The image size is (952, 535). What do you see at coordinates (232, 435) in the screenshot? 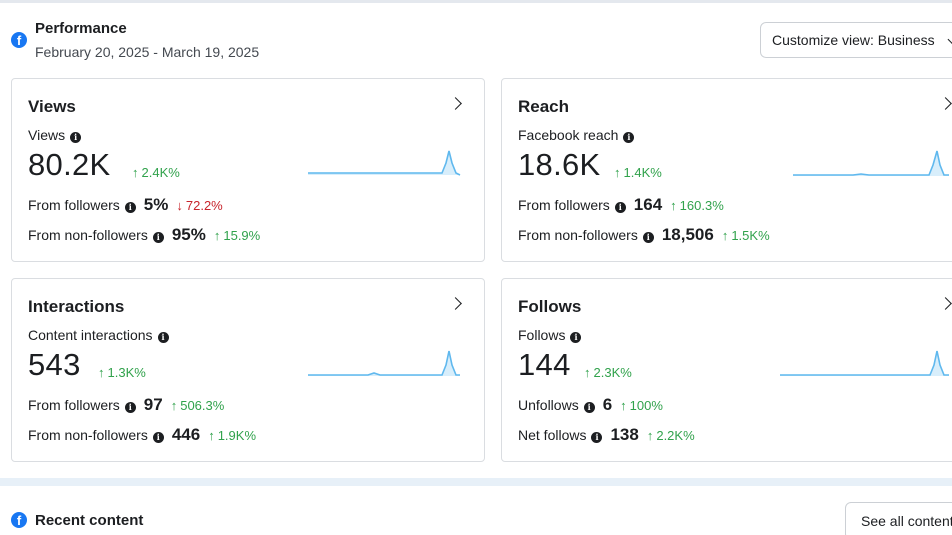
I see `row-delta: ↑ 1.9K%` at bounding box center [232, 435].